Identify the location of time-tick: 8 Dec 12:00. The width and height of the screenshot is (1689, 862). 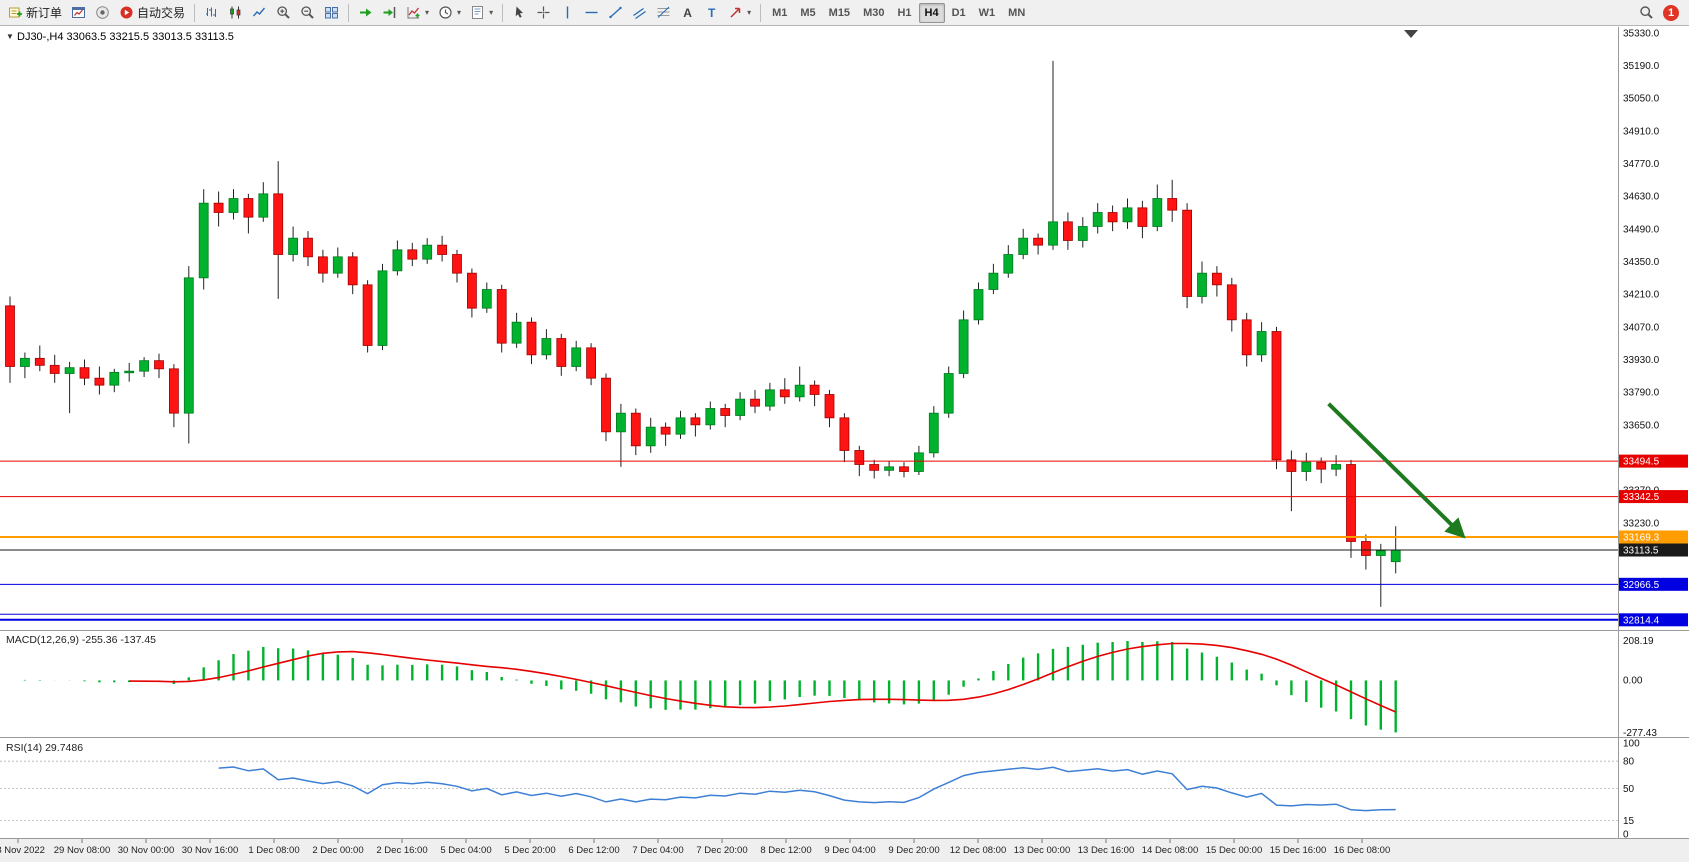
(785, 850).